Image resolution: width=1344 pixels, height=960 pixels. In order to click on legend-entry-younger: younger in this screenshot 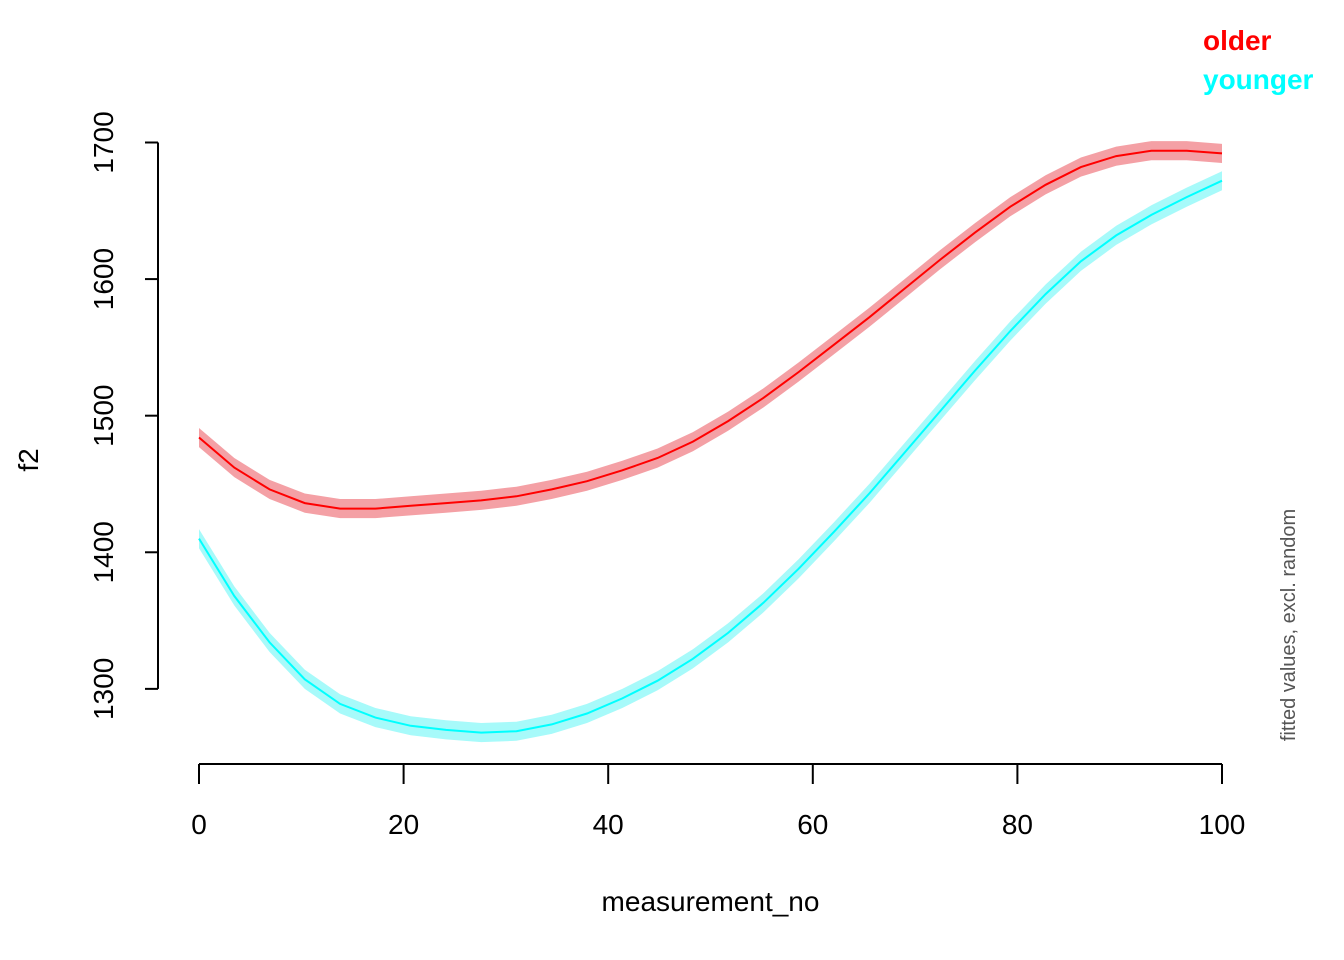, I will do `click(1258, 79)`.